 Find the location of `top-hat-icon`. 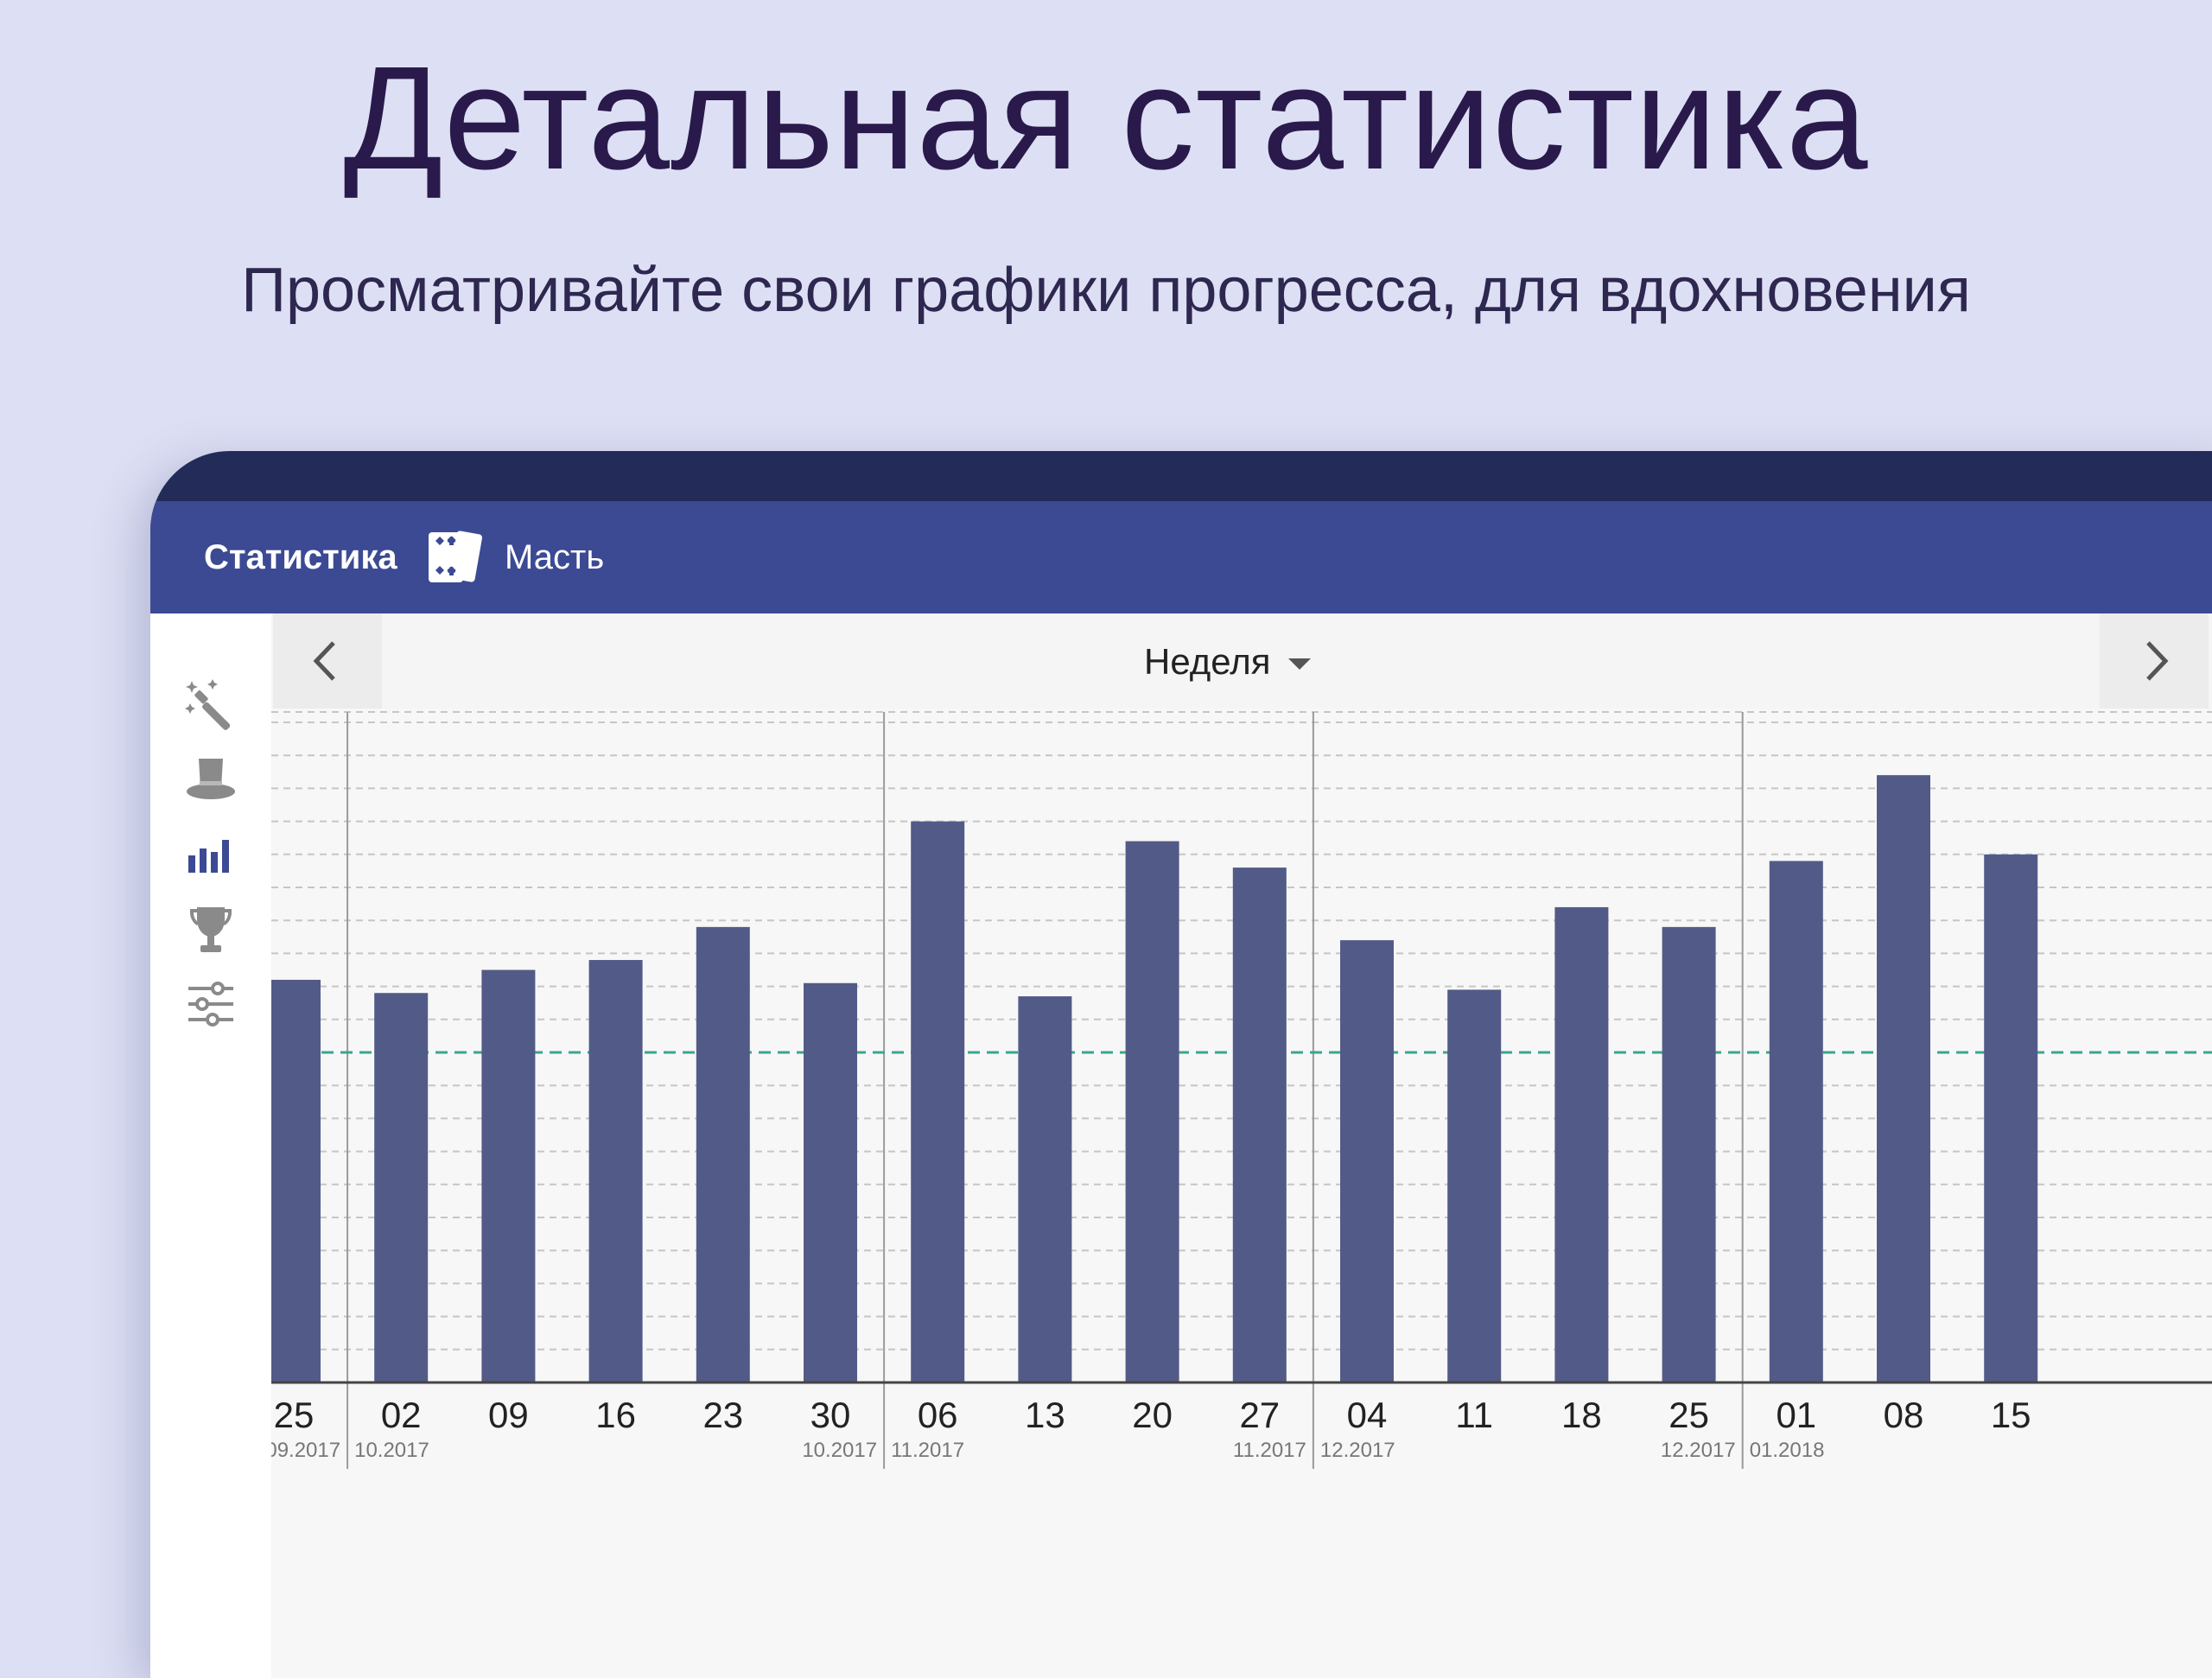

top-hat-icon is located at coordinates (210, 780).